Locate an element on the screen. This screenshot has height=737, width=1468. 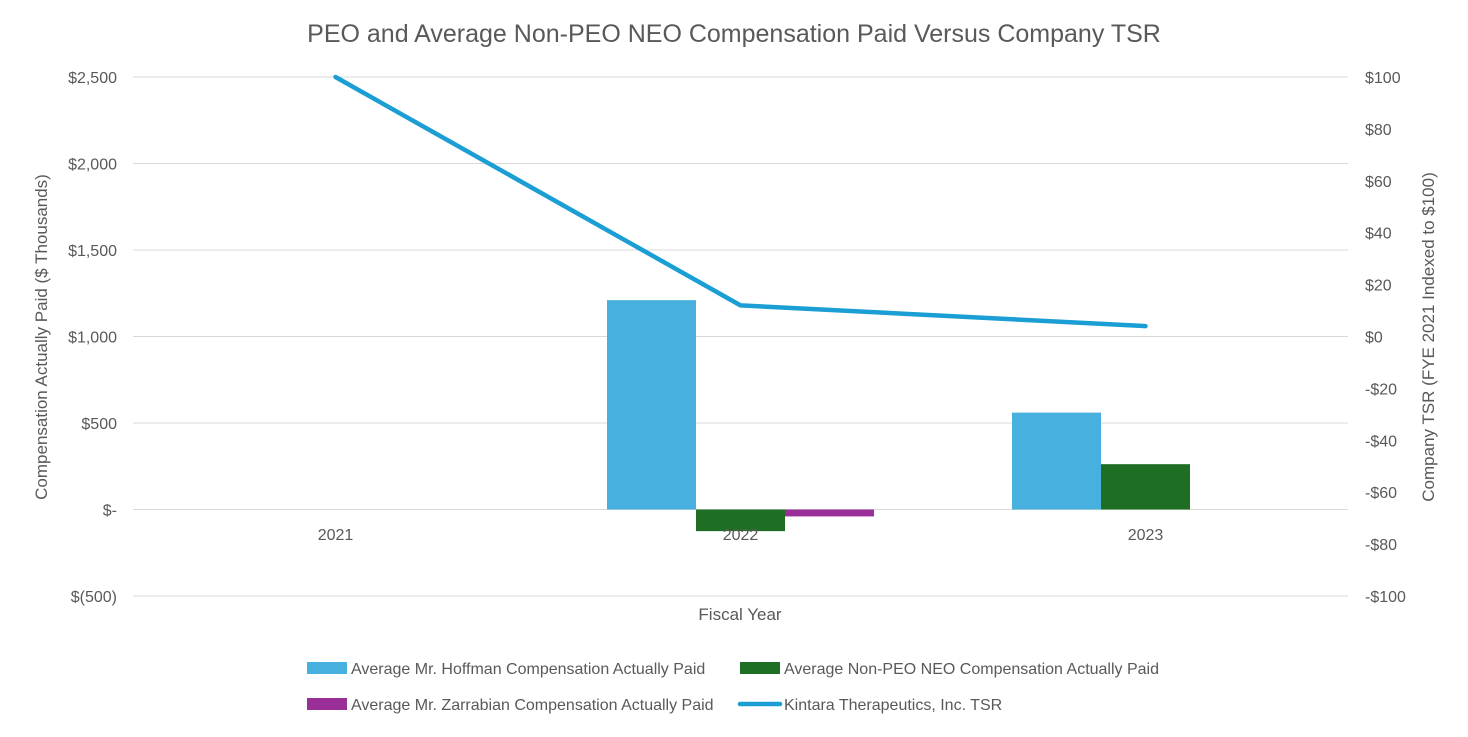
y2-tick-label: $100 is located at coordinates (1383, 78).